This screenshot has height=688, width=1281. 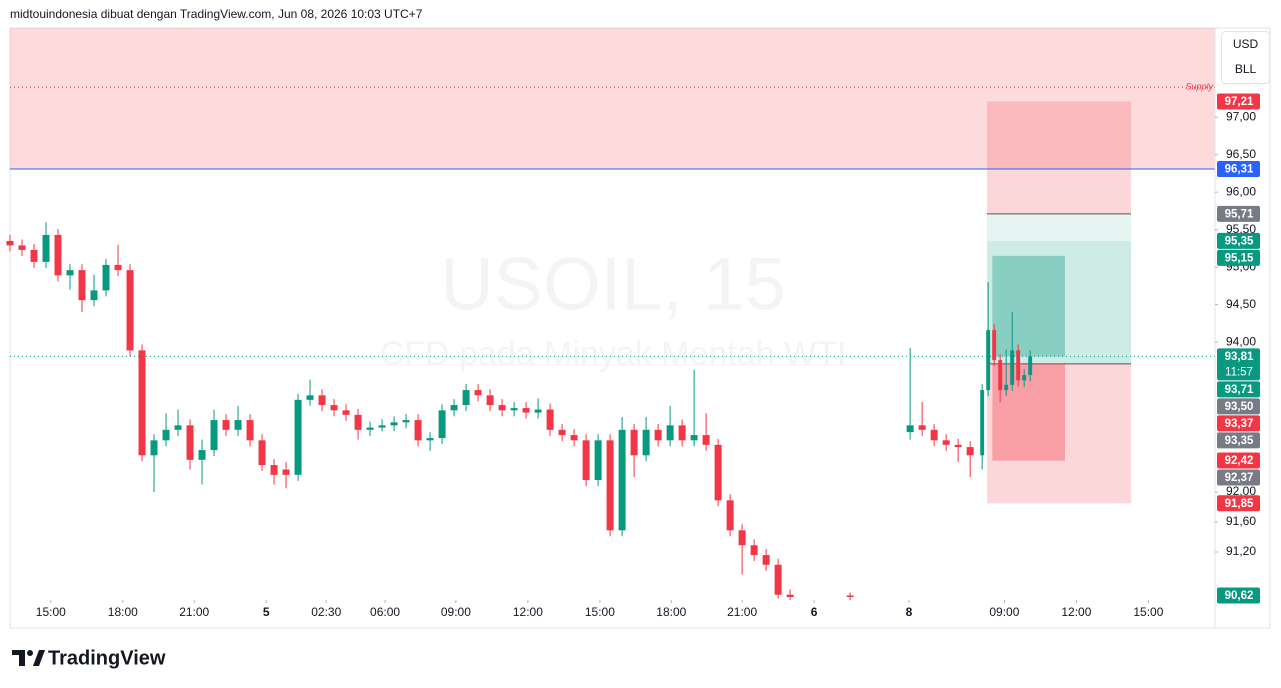 What do you see at coordinates (613, 354) in the screenshot?
I see `watermark-sub: CFD pada Minyak Mentah WTI` at bounding box center [613, 354].